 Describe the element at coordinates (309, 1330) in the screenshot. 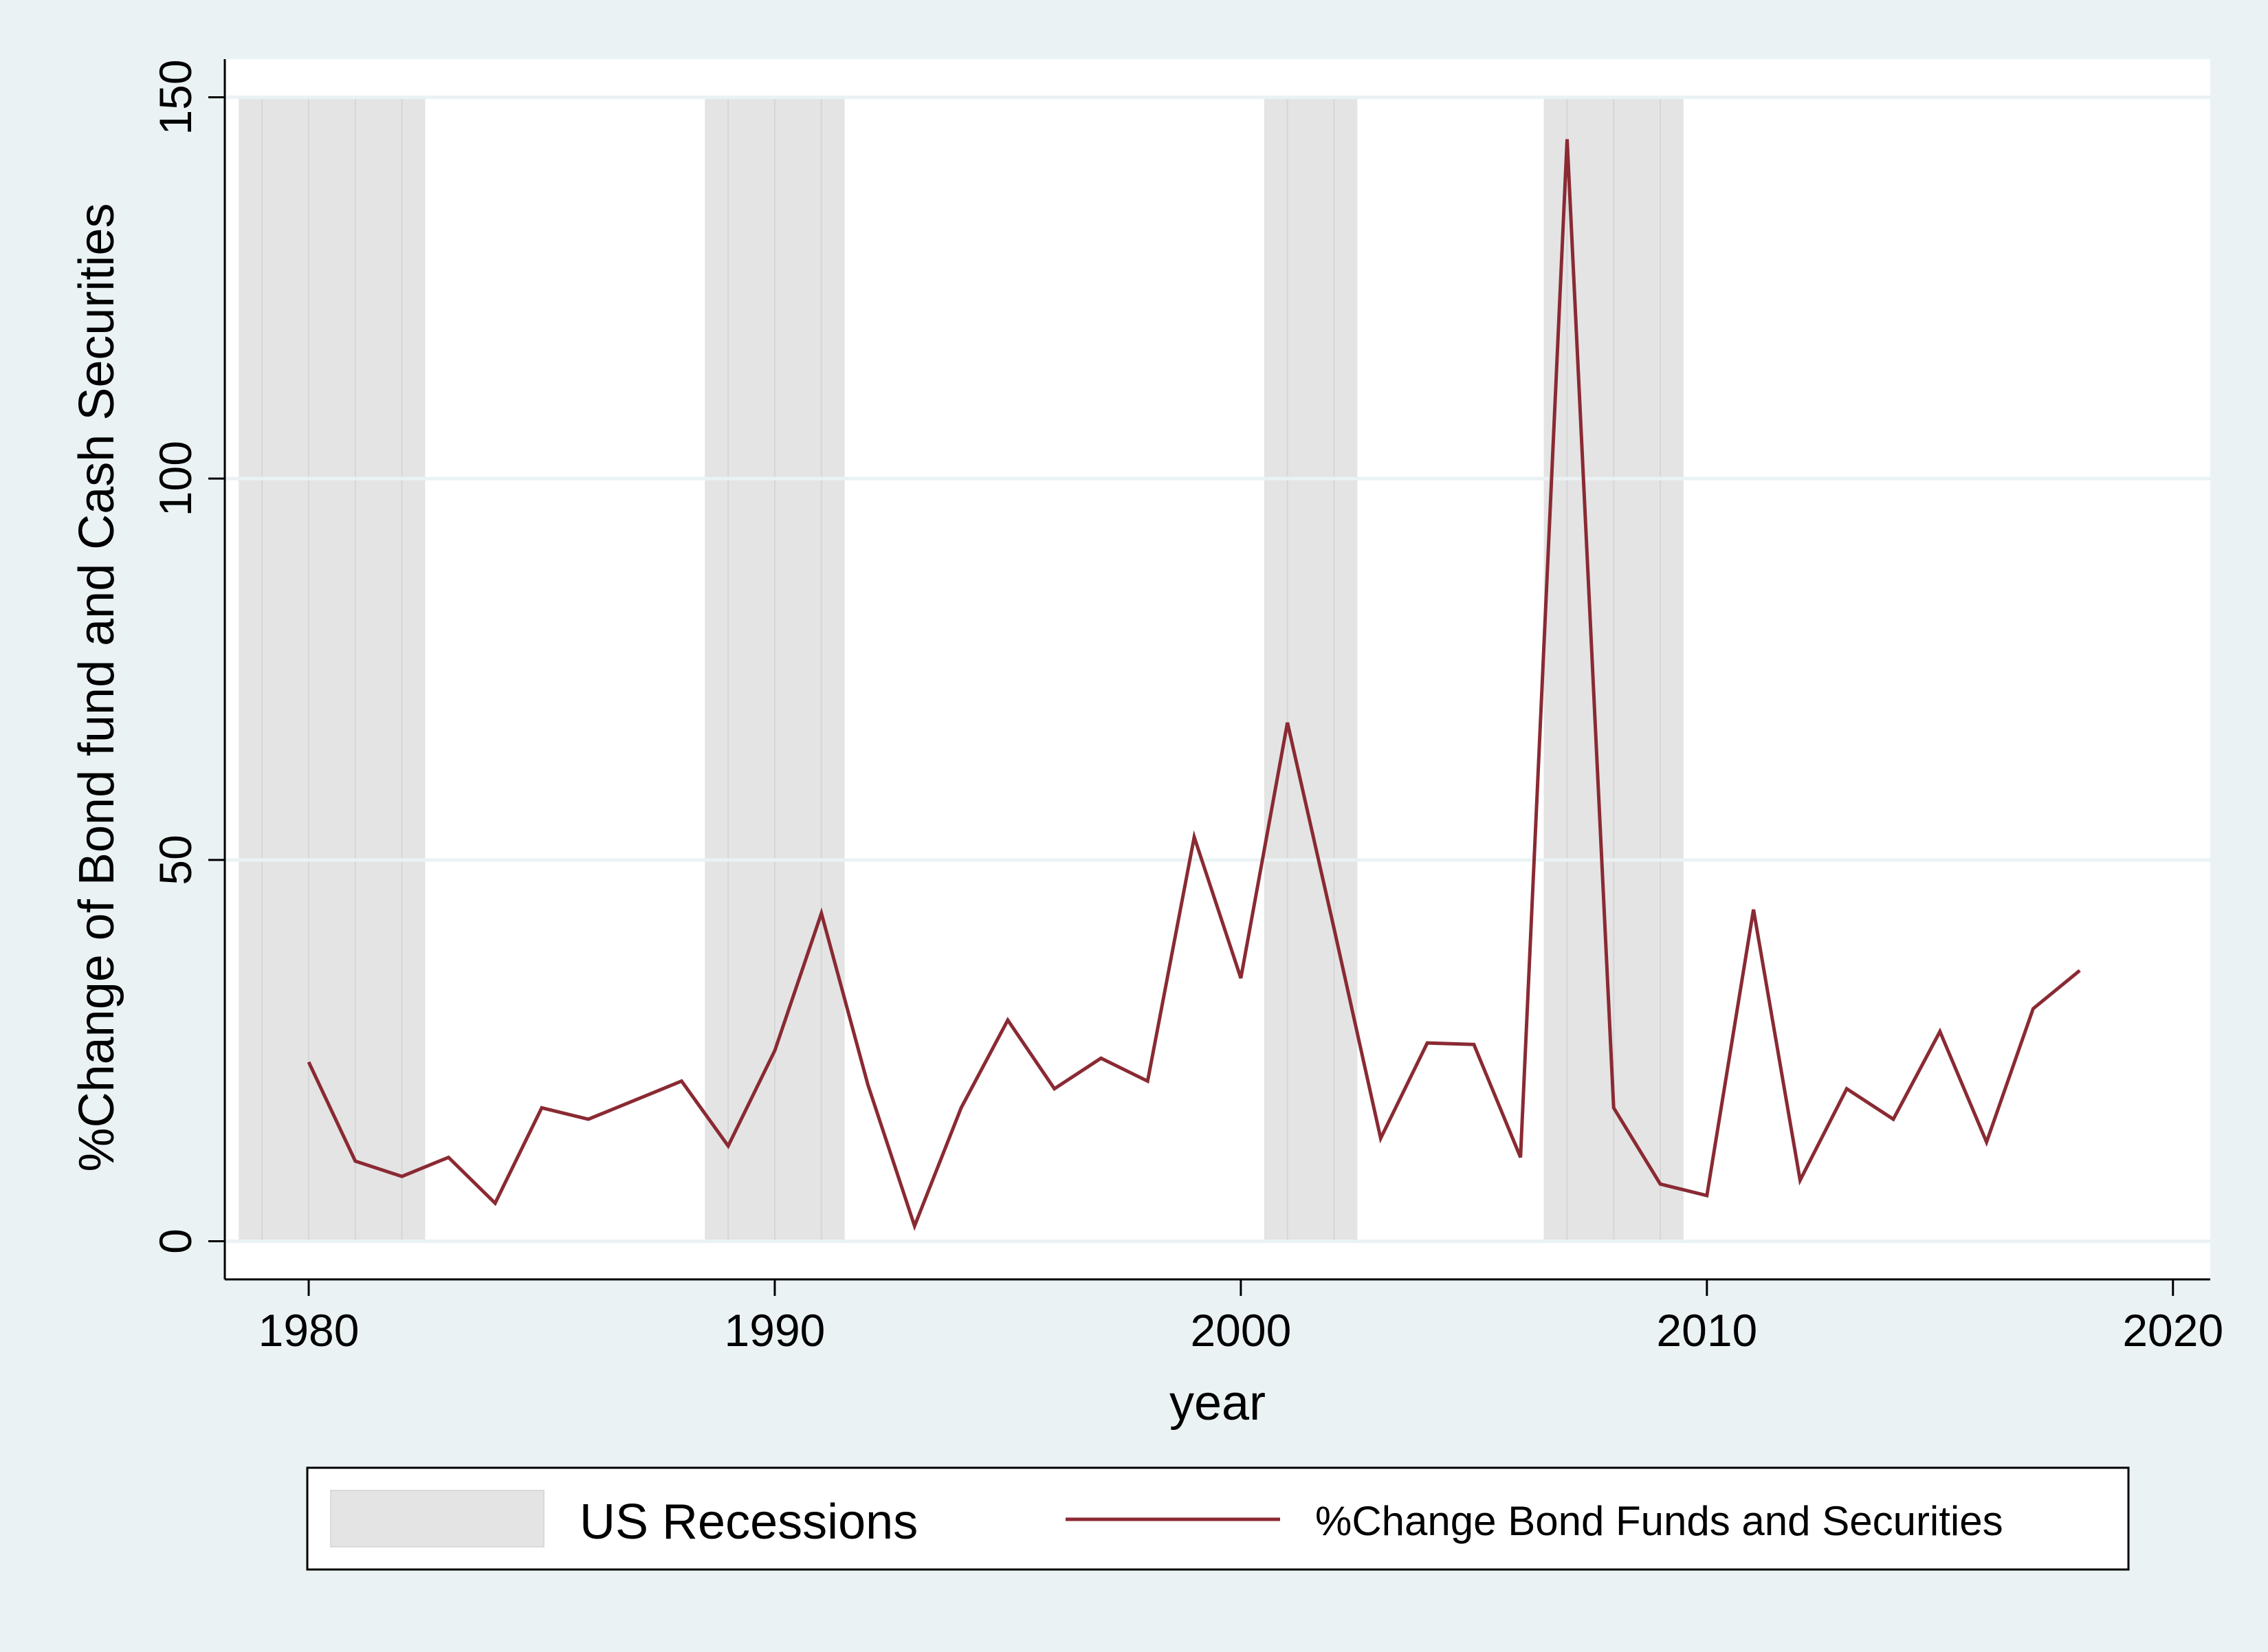

I see `x-tick-label: 1980` at that location.